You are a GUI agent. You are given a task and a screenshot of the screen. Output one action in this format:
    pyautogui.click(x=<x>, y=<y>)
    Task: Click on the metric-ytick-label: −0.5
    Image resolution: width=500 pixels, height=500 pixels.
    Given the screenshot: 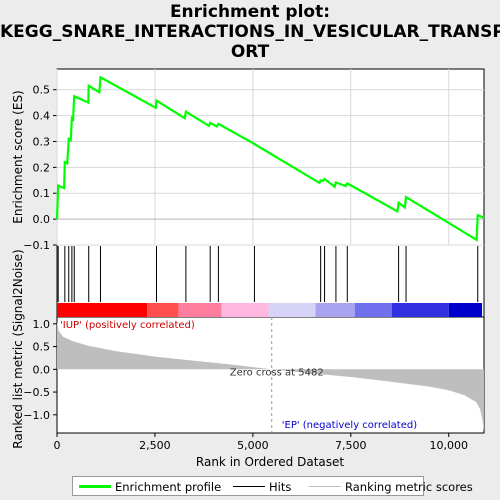 What is the action you would take?
    pyautogui.click(x=36, y=392)
    